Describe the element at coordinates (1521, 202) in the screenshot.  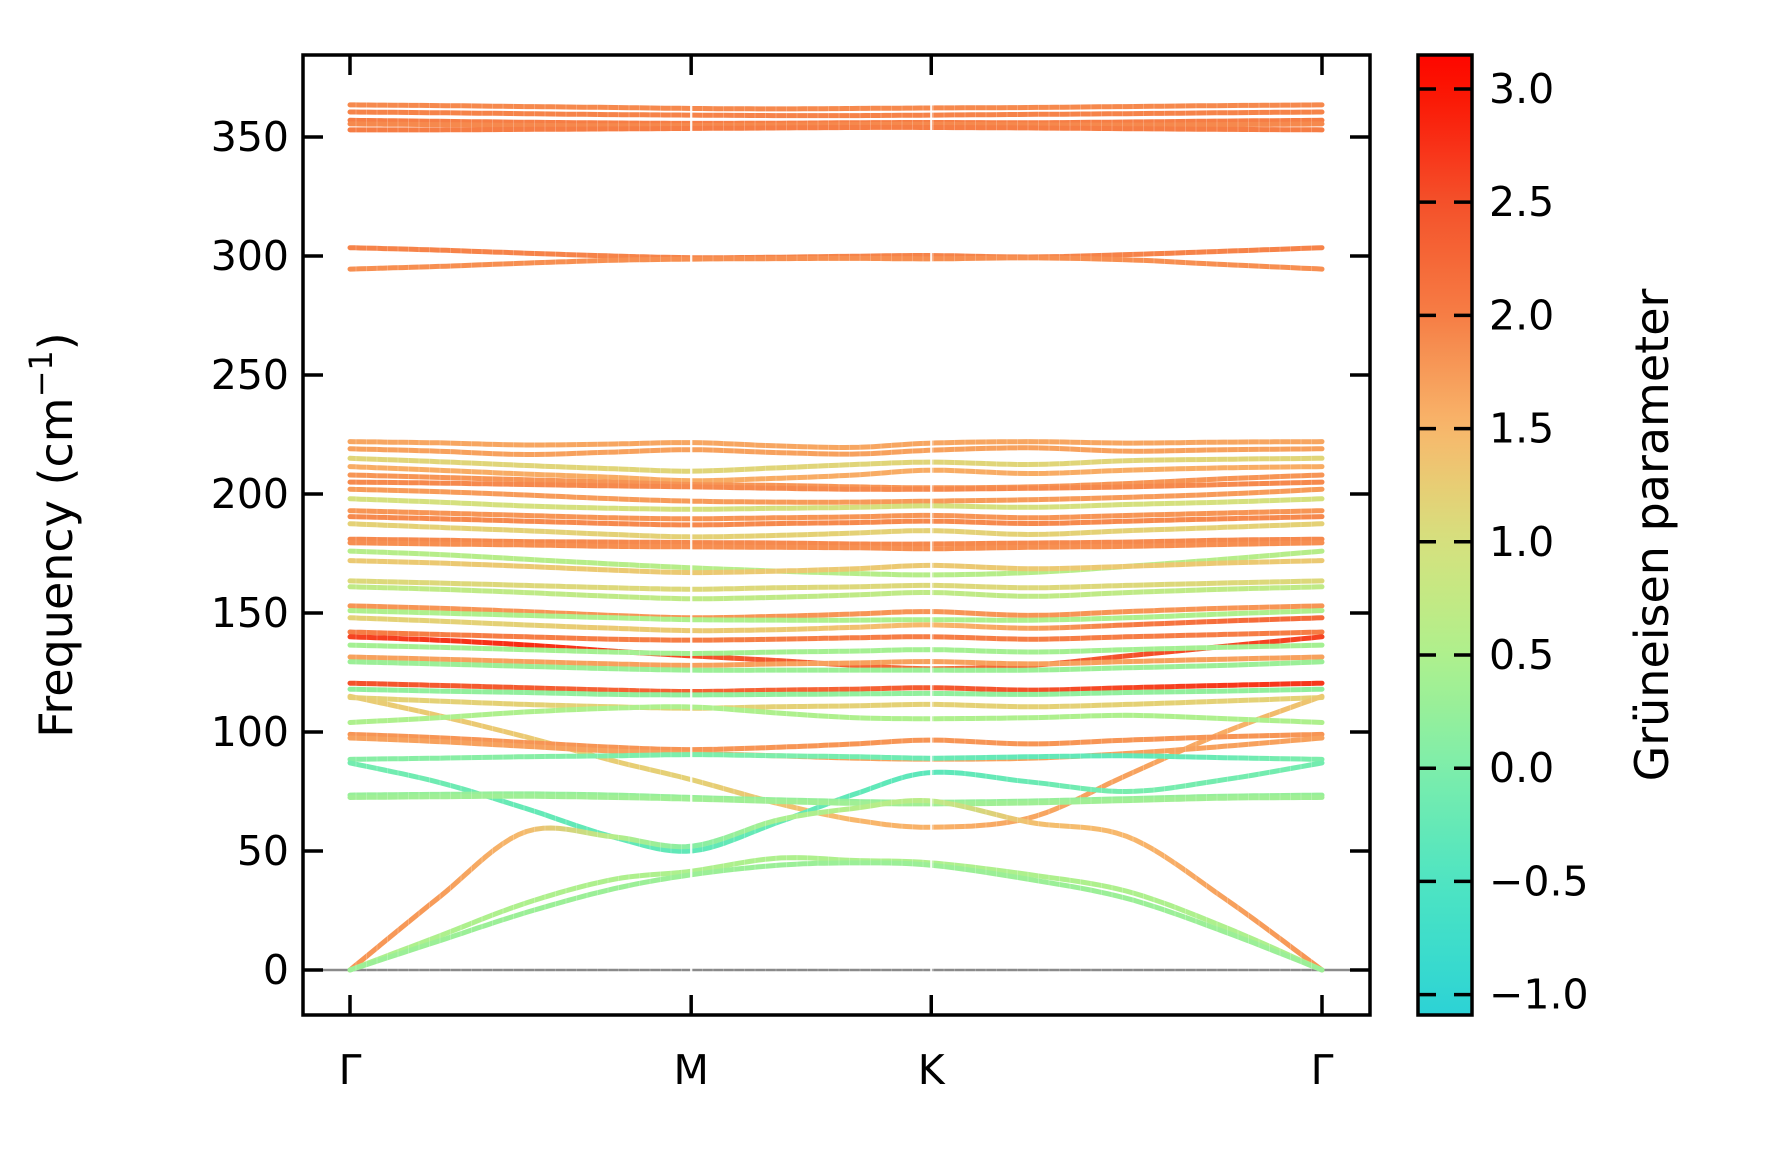
I see `colorbar-tick-label: 2.5` at that location.